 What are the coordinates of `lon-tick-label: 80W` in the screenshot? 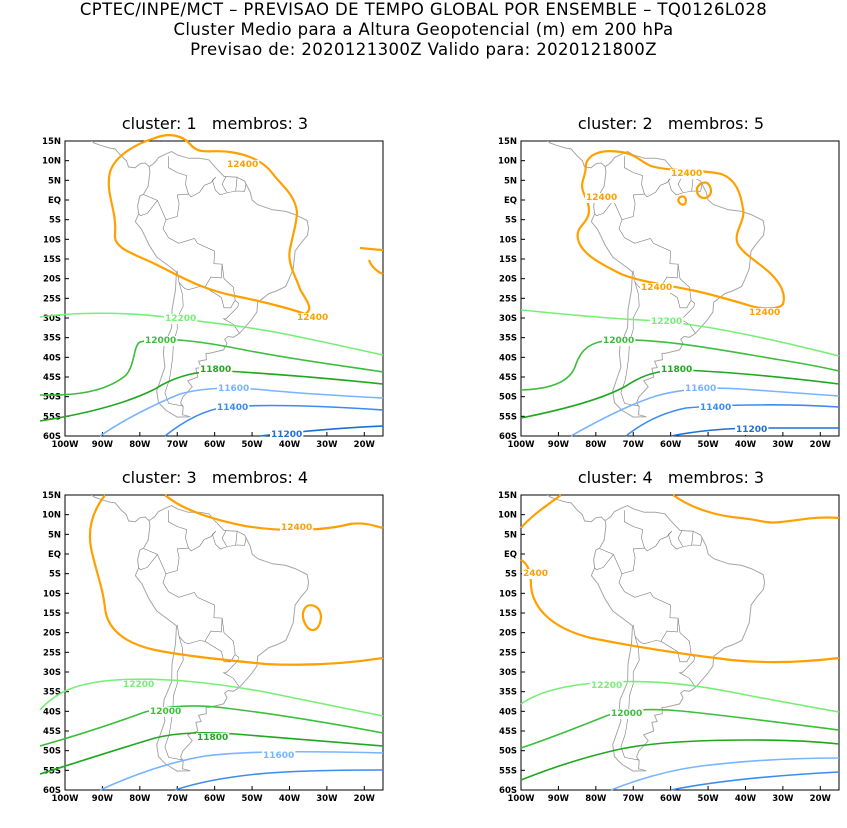 It's located at (140, 798).